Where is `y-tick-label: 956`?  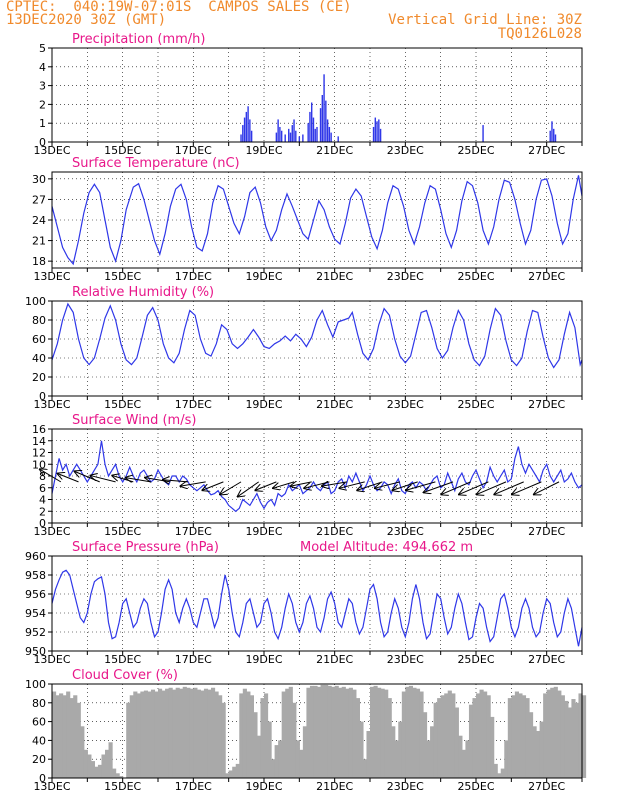 y-tick-label: 956 is located at coordinates (35, 594).